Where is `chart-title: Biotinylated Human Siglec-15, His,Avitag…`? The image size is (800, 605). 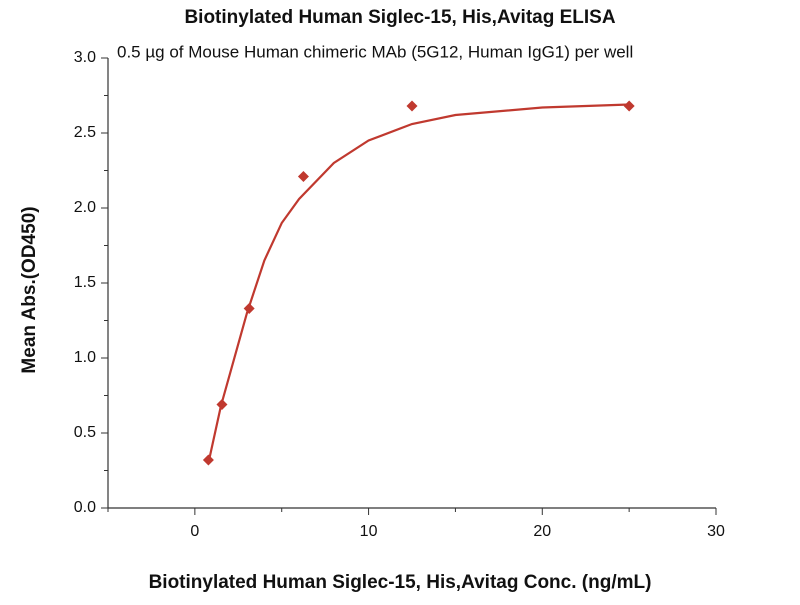 chart-title: Biotinylated Human Siglec-15, His,Avitag… is located at coordinates (399, 17).